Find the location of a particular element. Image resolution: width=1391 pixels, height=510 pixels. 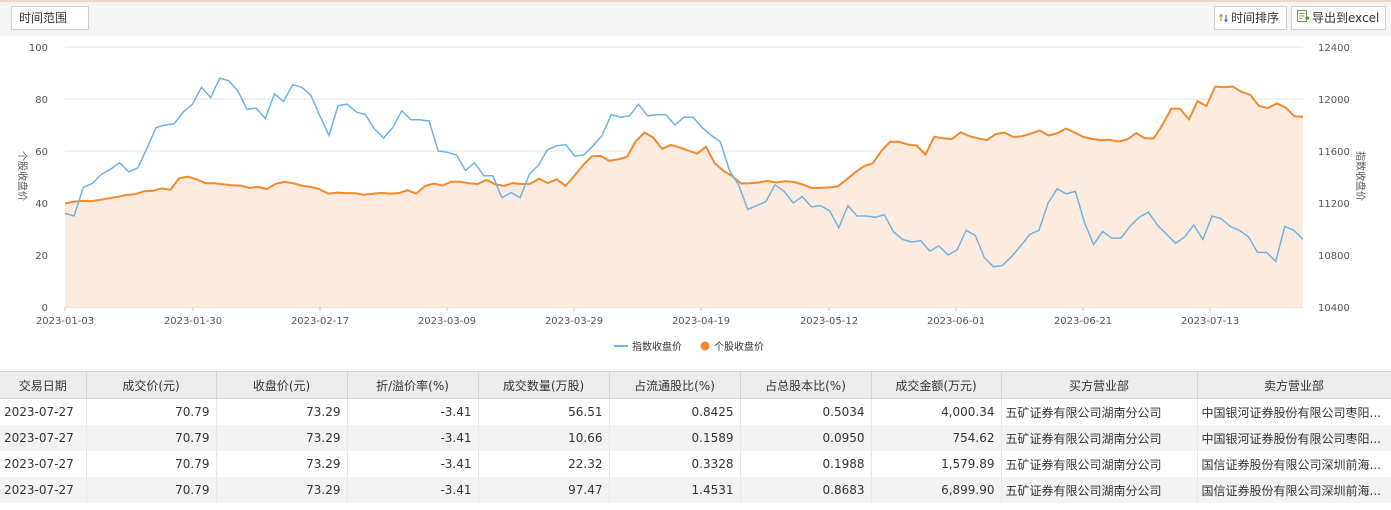

column-header: 卖方营业部 is located at coordinates (1294, 385).